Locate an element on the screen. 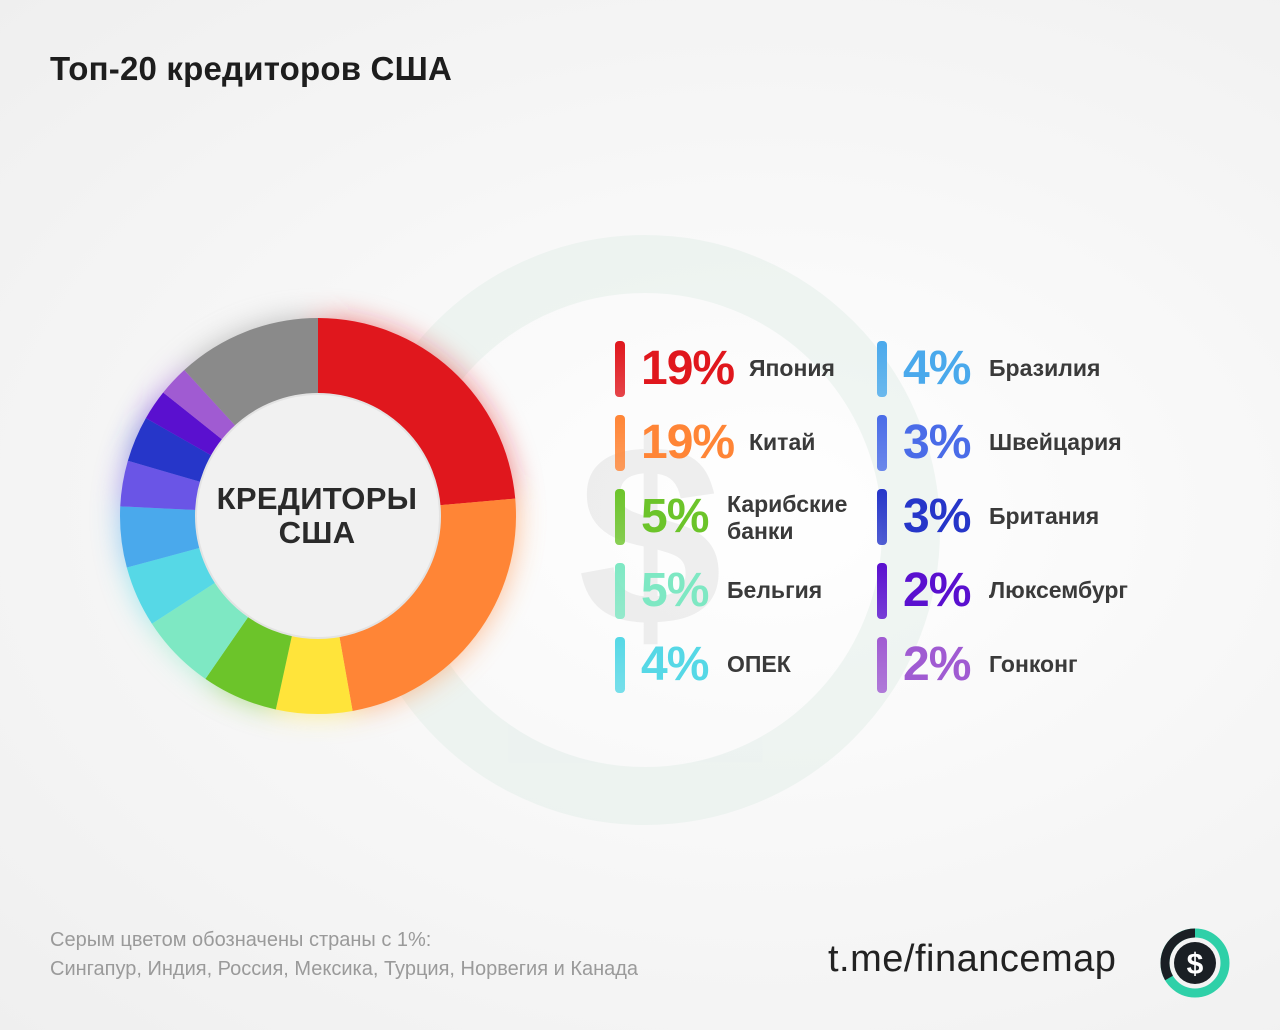  page-title: Топ-20 кредиторов США is located at coordinates (251, 68).